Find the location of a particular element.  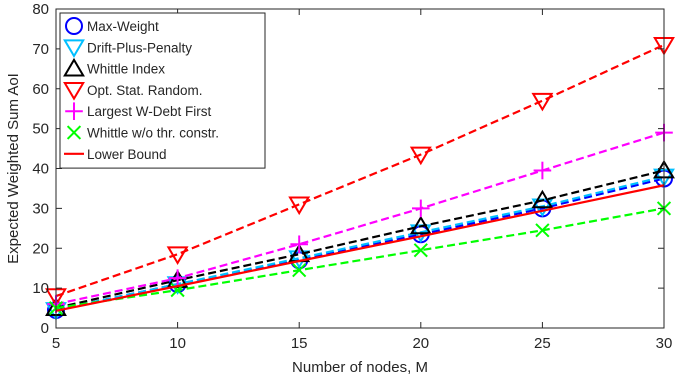

y-tick-label: 30 is located at coordinates (40, 208).